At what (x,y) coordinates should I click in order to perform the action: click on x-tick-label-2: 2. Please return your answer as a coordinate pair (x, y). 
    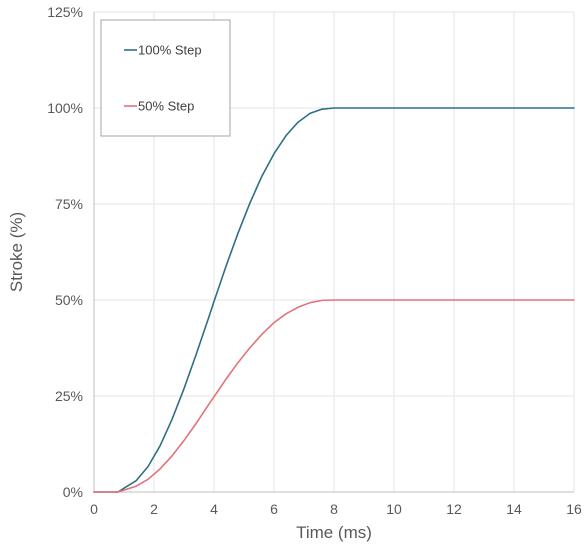
    Looking at the image, I should click on (154, 509).